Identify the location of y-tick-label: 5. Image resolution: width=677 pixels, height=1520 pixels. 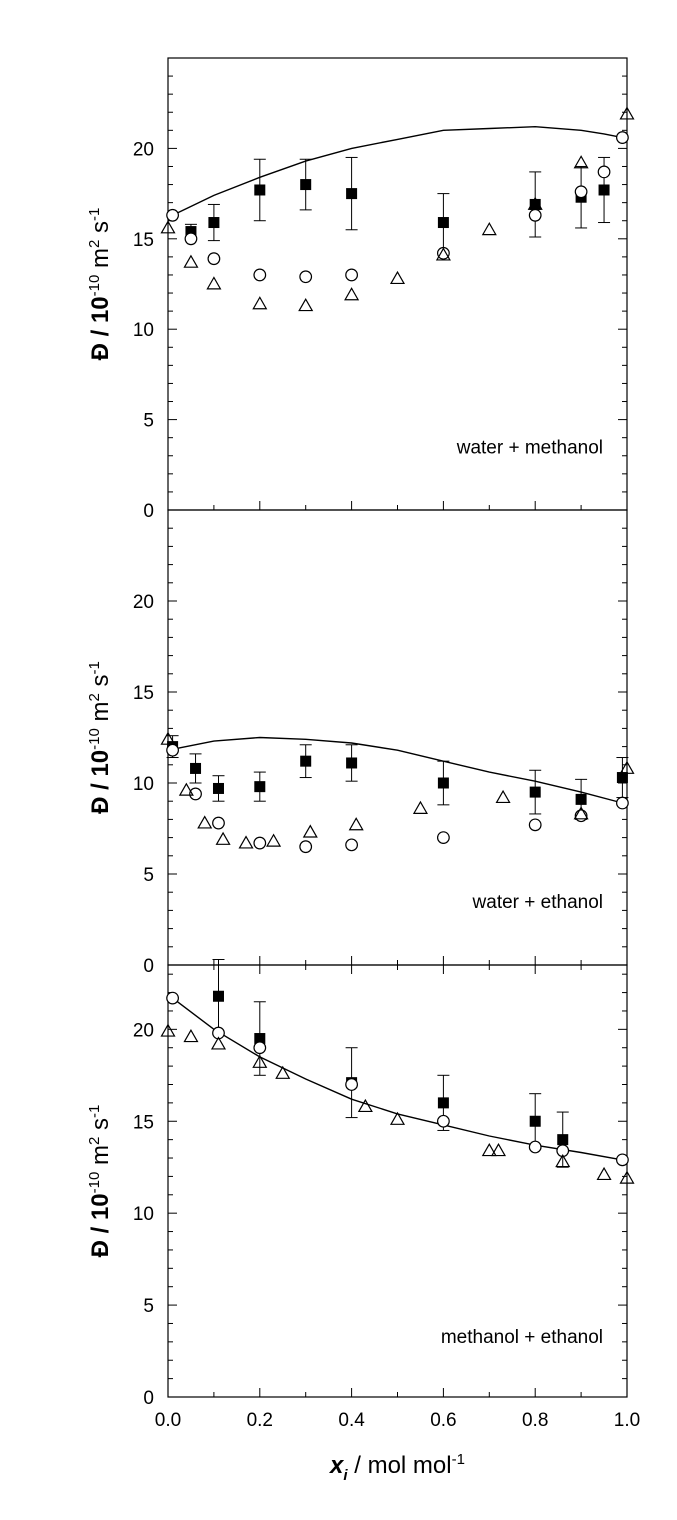
(148, 1306).